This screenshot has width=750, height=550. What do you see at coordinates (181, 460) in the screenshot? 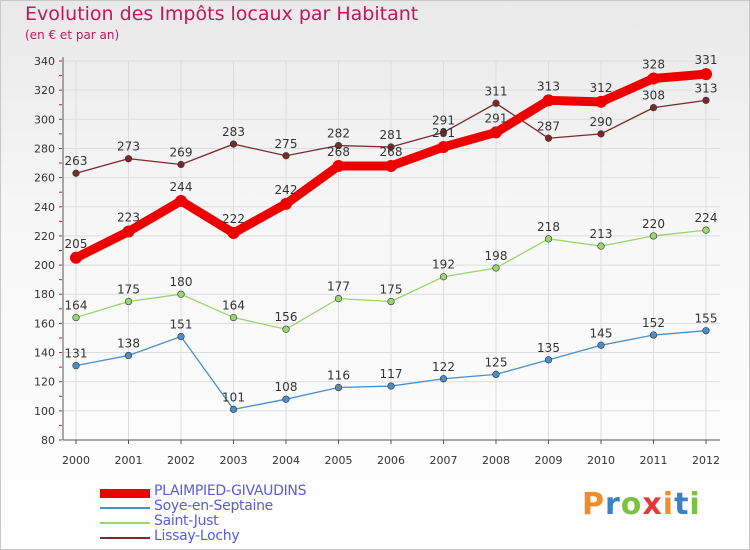
I see `x-tick-label: 2002` at bounding box center [181, 460].